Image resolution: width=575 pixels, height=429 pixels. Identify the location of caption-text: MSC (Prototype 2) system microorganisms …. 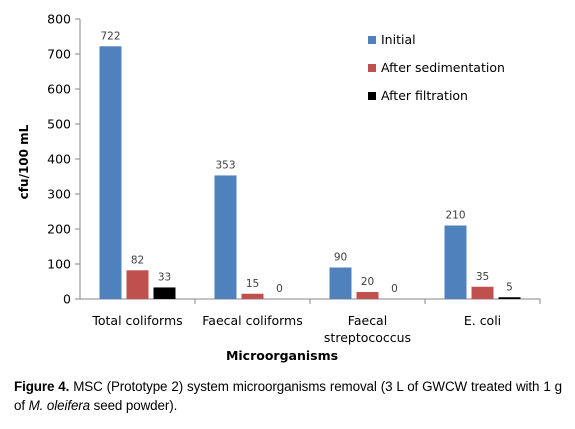
(288, 396).